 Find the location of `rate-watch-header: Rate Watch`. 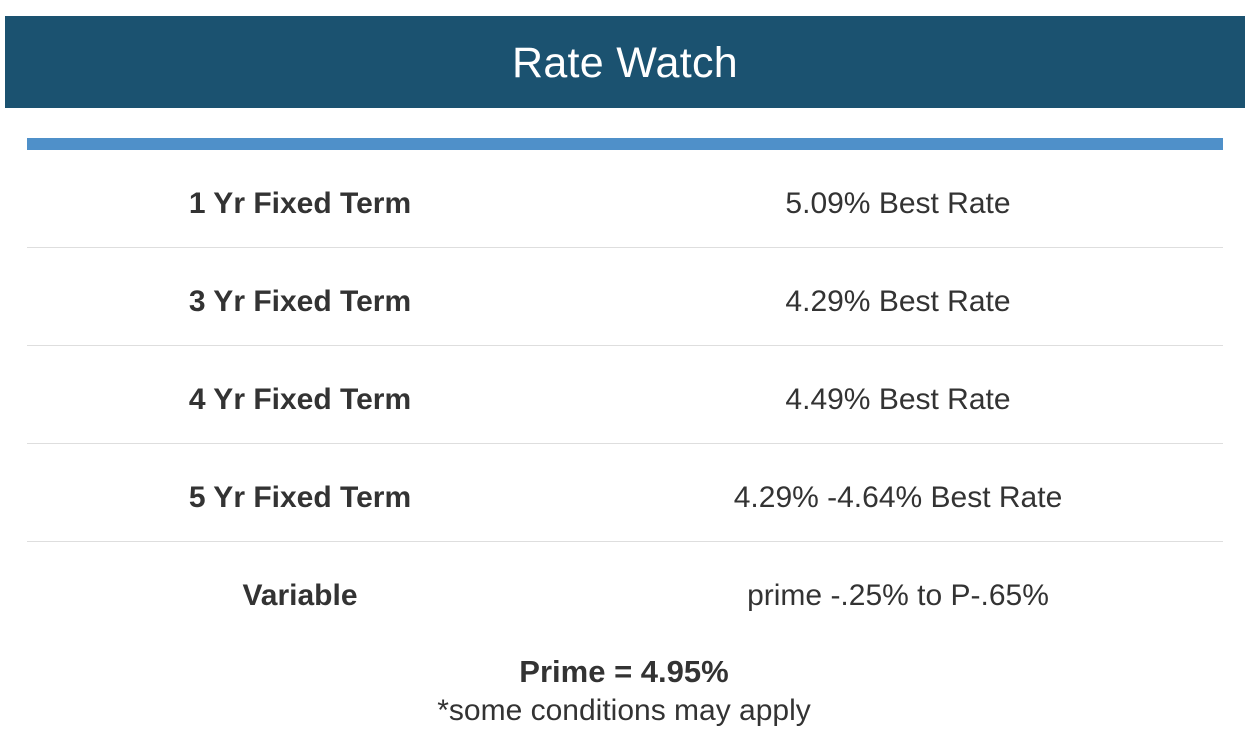

rate-watch-header: Rate Watch is located at coordinates (625, 62).